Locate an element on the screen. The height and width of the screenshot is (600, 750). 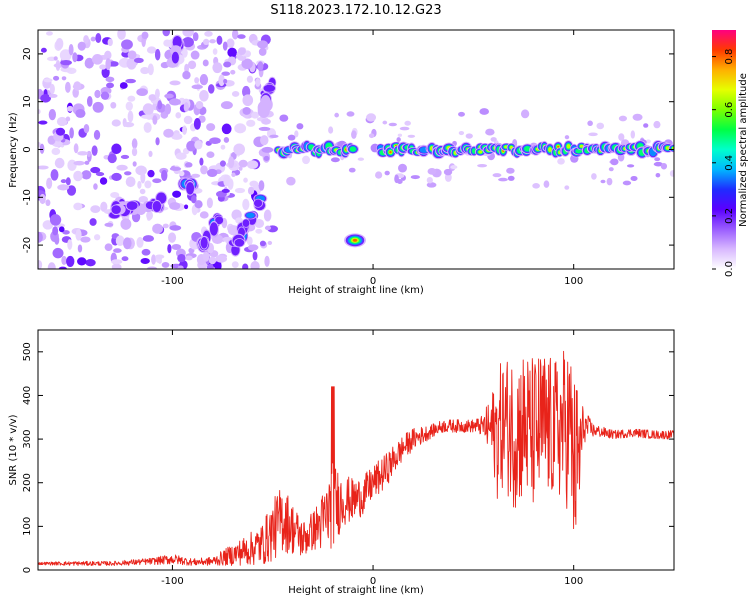
heatmap-y-tick-label: 0 is located at coordinates (27, 149).